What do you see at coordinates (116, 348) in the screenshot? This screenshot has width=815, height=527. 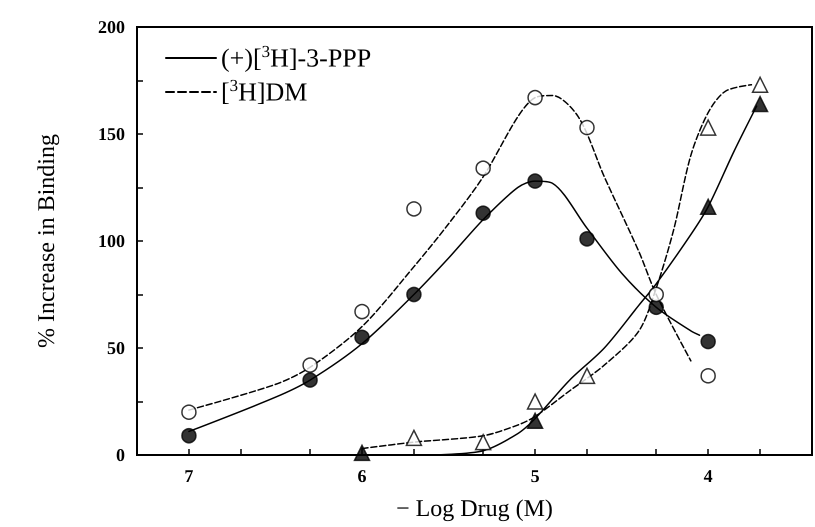 I see `y-tick-label: 50` at bounding box center [116, 348].